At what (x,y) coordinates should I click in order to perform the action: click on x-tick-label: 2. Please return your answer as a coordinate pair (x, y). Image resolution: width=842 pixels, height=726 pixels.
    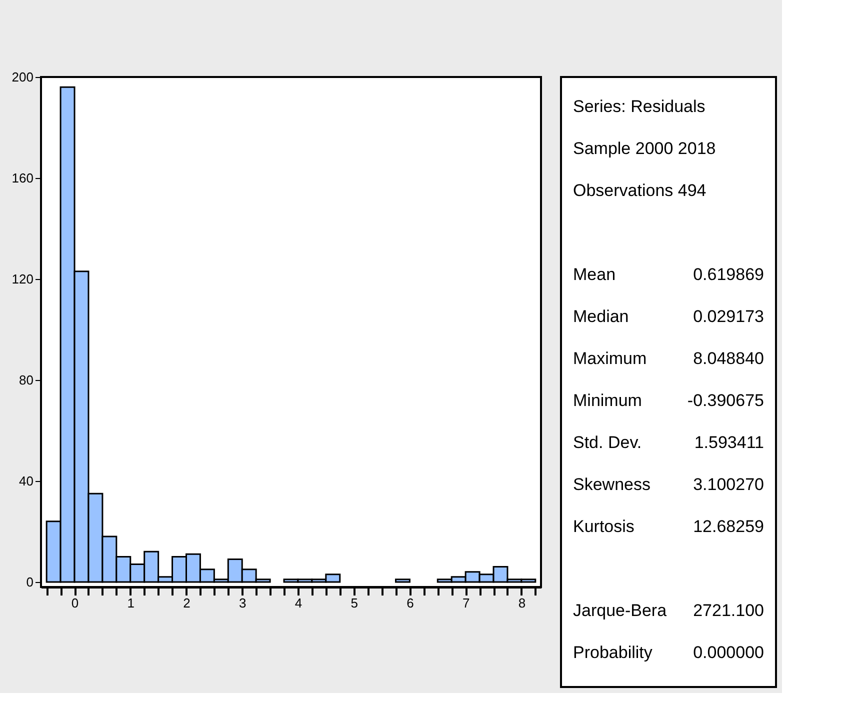
    Looking at the image, I should click on (186, 603).